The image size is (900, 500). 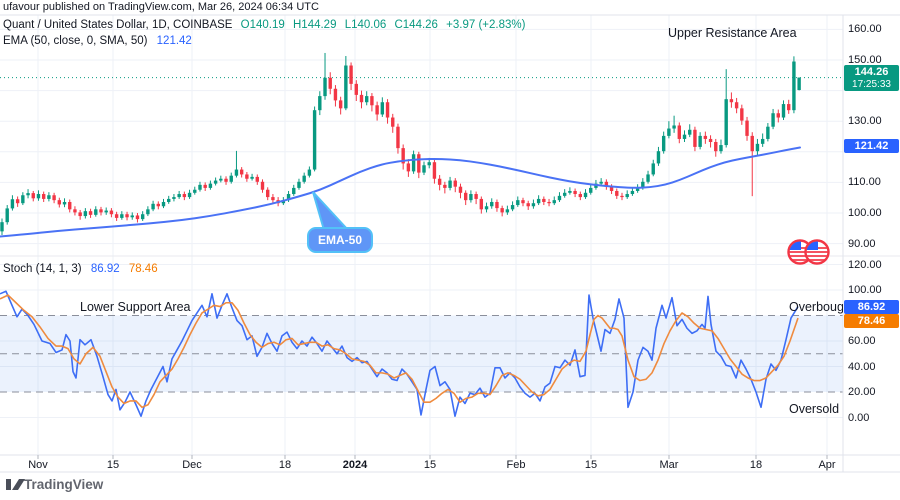 I want to click on ema-legend-row: EMA (50, close, 0, SMA, 50) 121.42, so click(x=97, y=41).